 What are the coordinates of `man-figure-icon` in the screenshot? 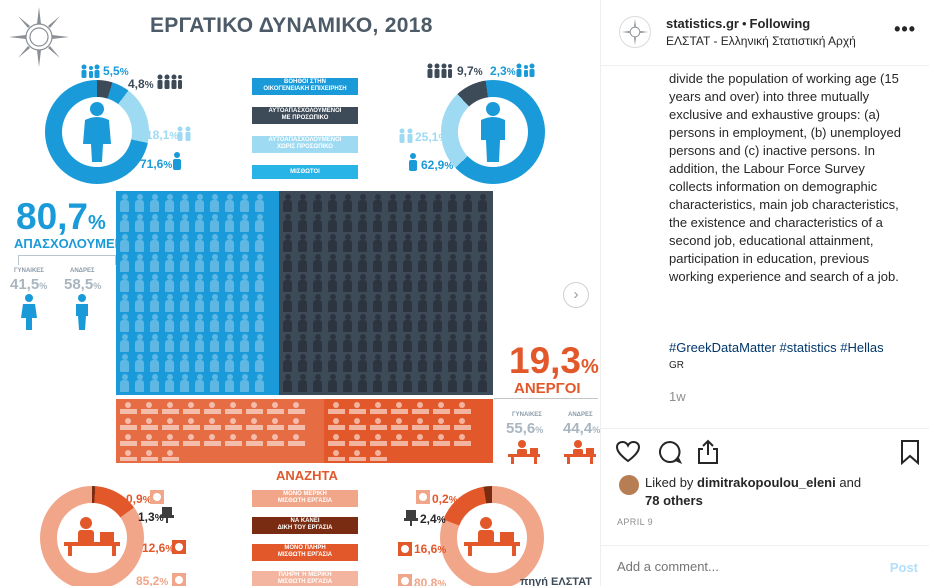 It's located at (493, 132).